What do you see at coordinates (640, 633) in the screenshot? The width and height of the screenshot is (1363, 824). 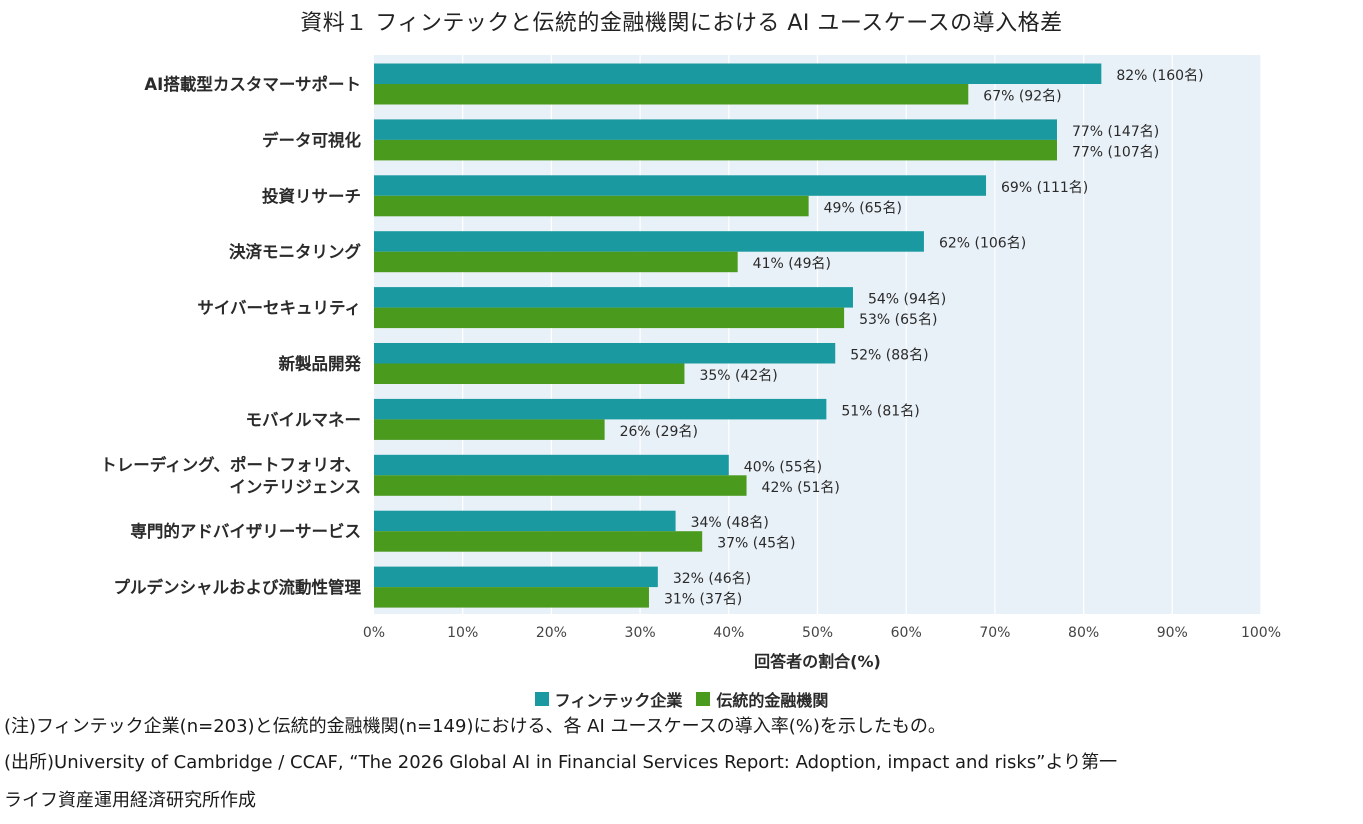 I see `x-tick-label: 30%` at bounding box center [640, 633].